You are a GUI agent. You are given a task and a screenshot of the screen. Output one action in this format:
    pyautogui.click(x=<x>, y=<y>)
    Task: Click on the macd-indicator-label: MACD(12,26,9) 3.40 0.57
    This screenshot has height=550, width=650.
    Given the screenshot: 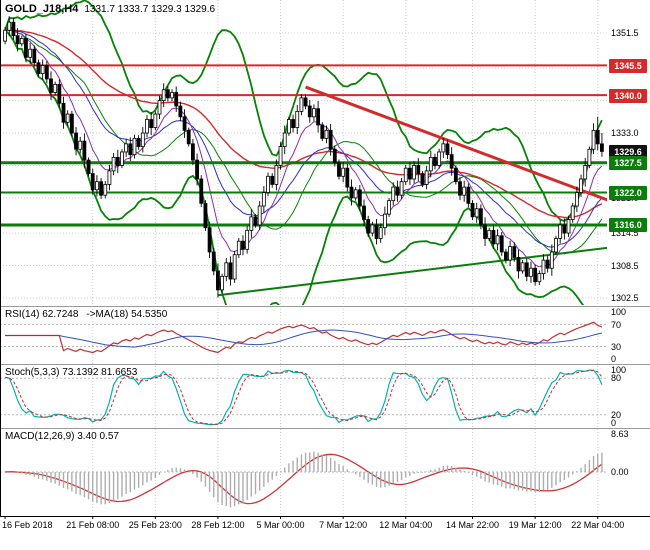 What is the action you would take?
    pyautogui.click(x=66, y=436)
    